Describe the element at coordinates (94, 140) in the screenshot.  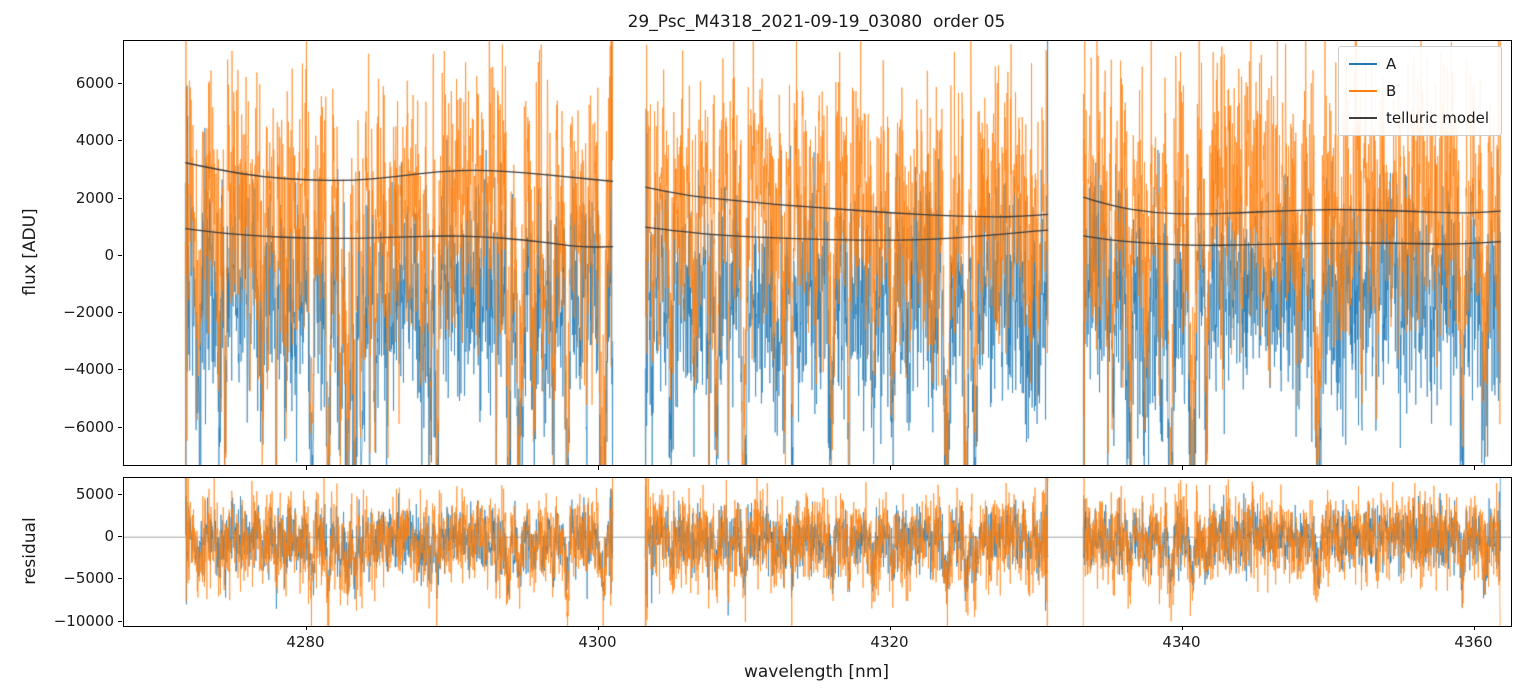
I see `flux-y-tick-label: 4000` at that location.